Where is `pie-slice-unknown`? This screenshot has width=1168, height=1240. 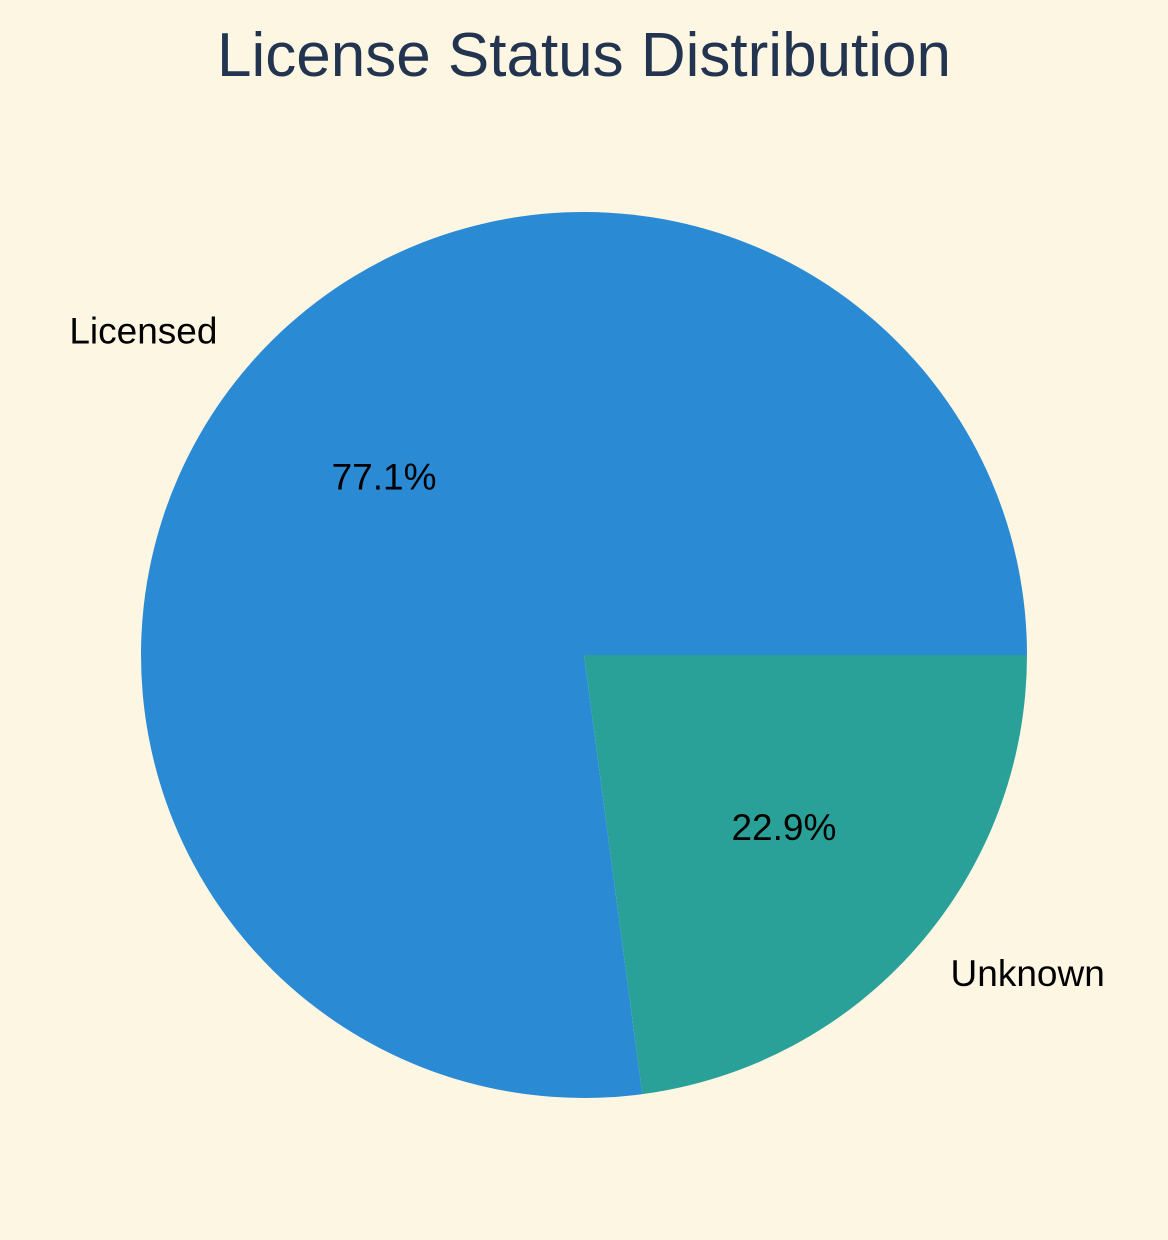 pie-slice-unknown is located at coordinates (805, 875).